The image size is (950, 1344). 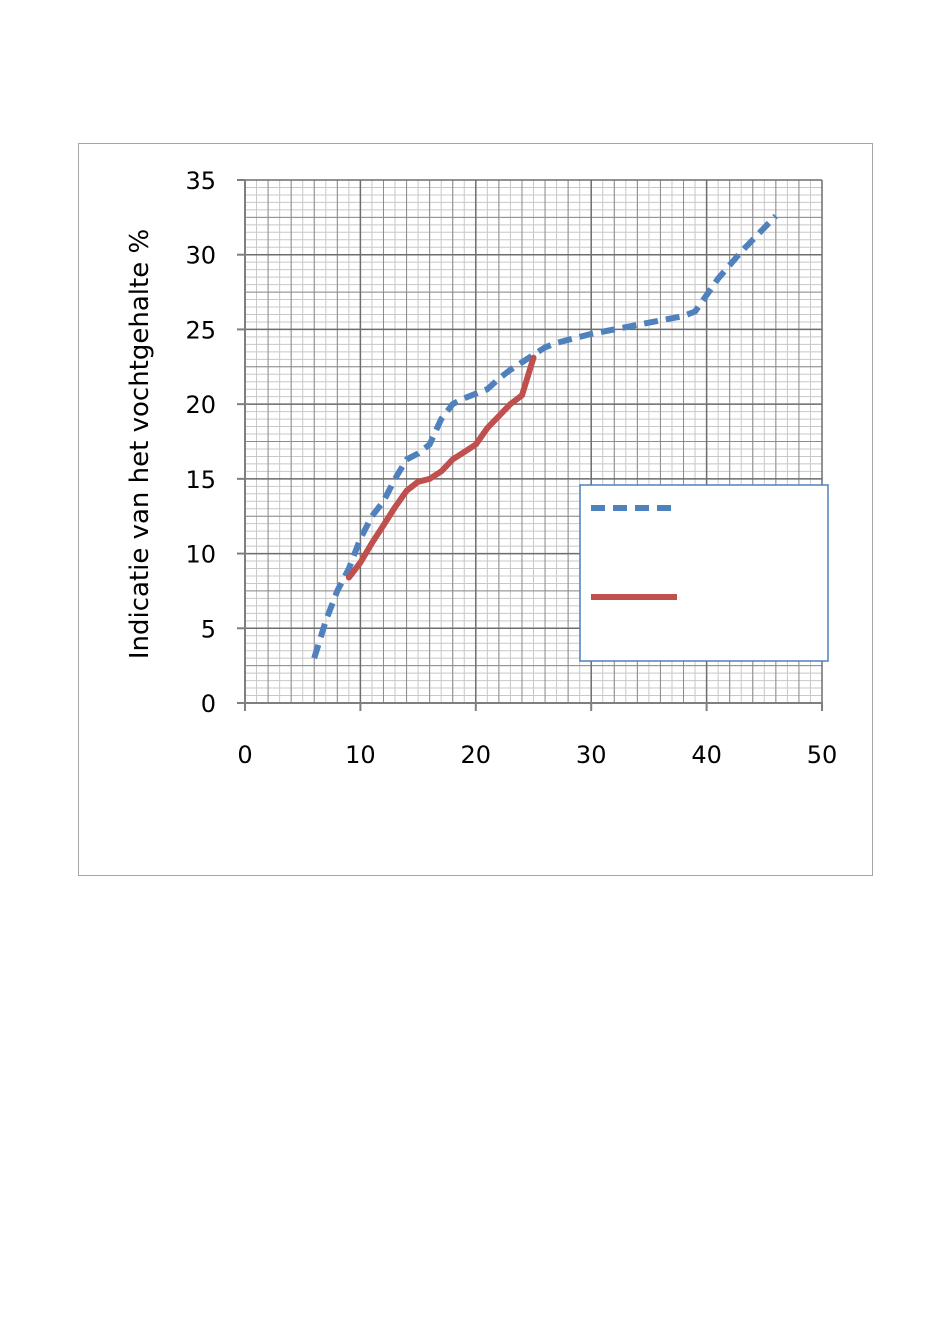 I want to click on legend, so click(x=704, y=573).